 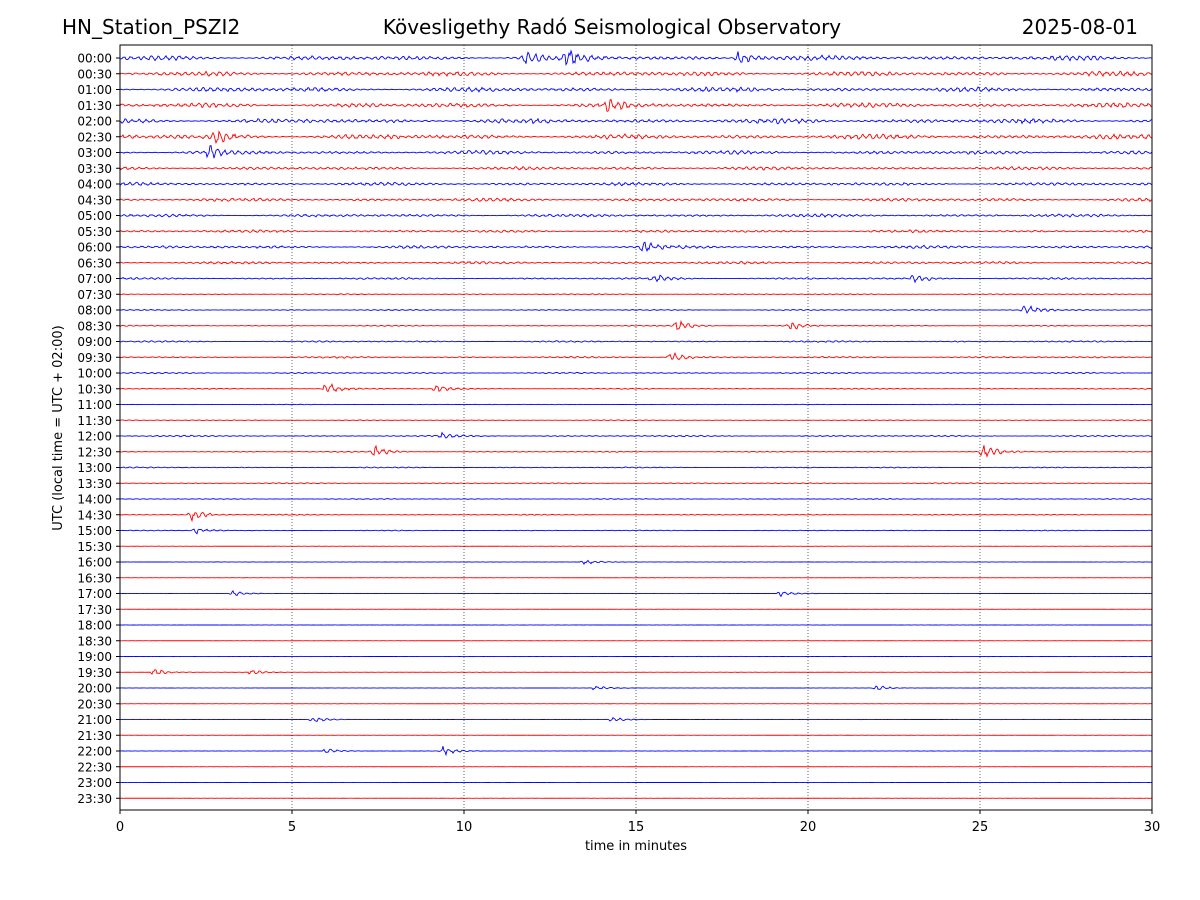 I want to click on y-tick-label: 00:00, so click(x=94, y=59).